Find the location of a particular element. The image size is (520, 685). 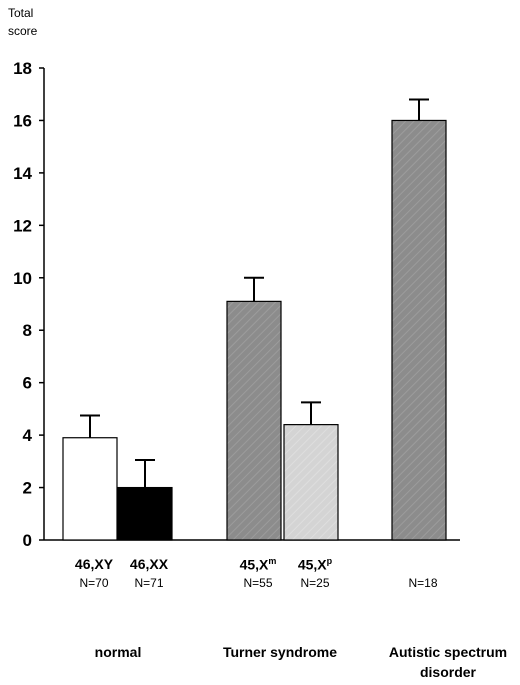

sample-size-label: N=70 is located at coordinates (94, 583).